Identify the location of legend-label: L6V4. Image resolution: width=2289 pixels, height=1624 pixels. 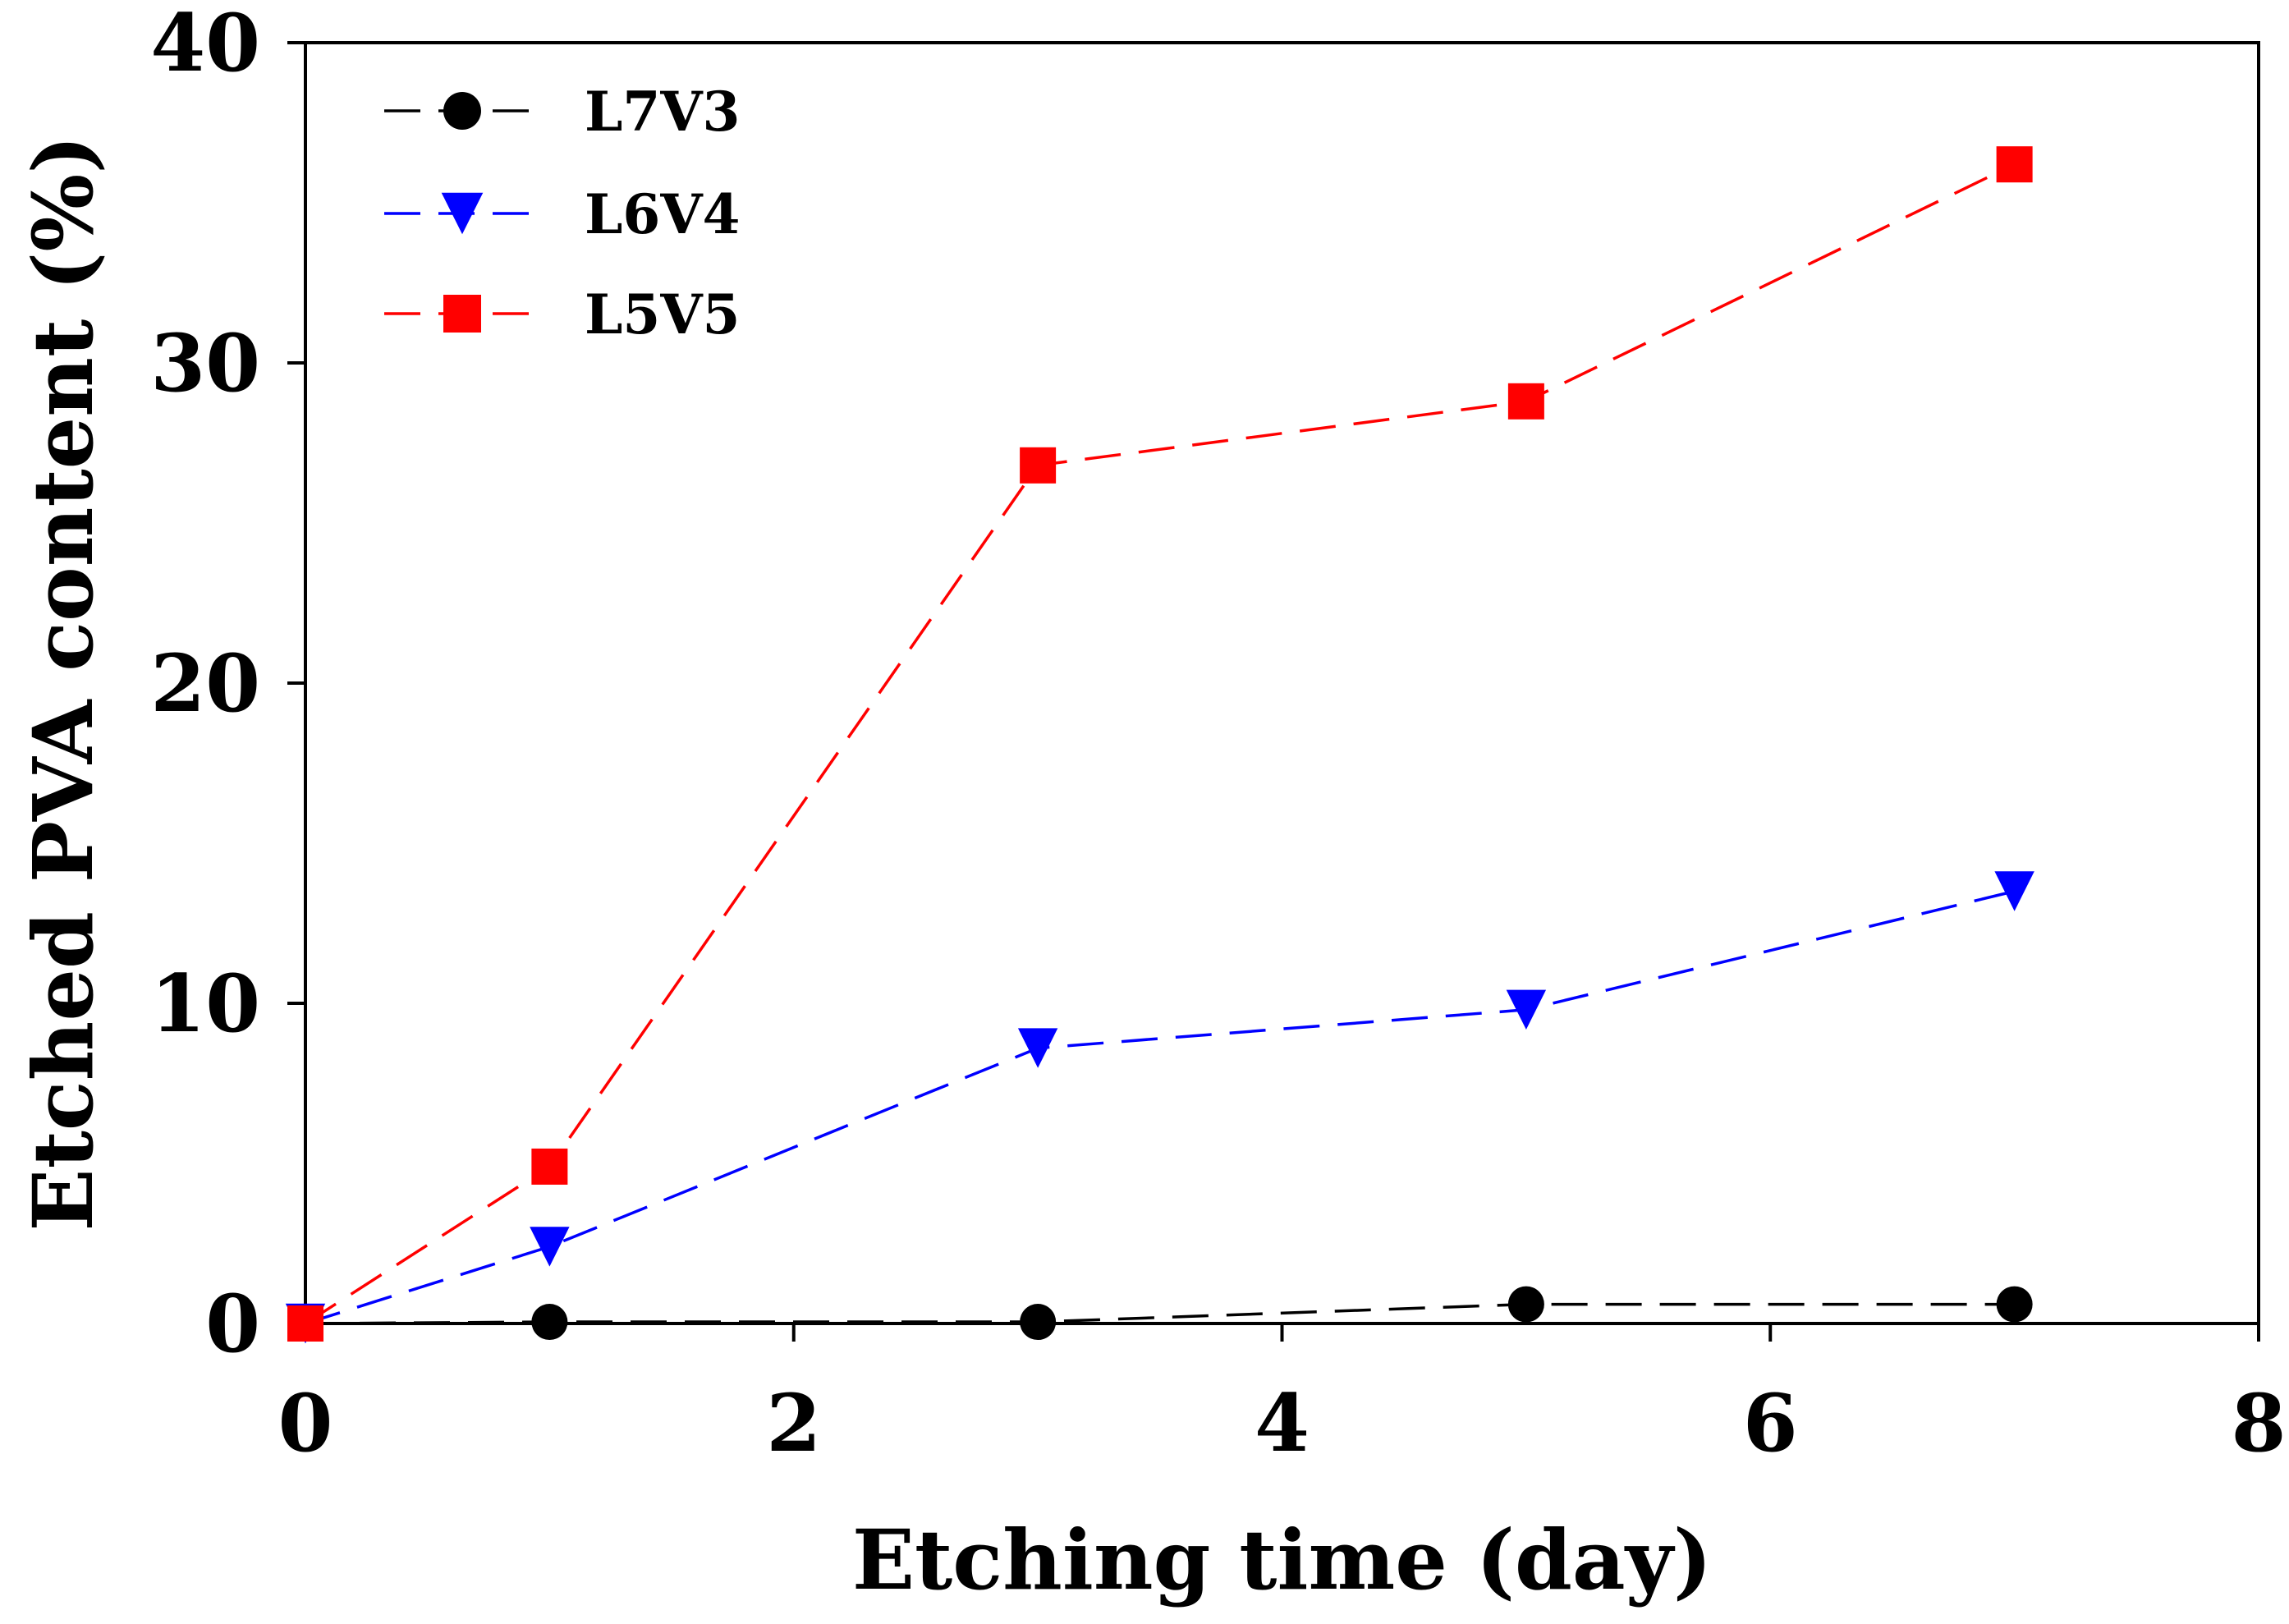
(663, 214).